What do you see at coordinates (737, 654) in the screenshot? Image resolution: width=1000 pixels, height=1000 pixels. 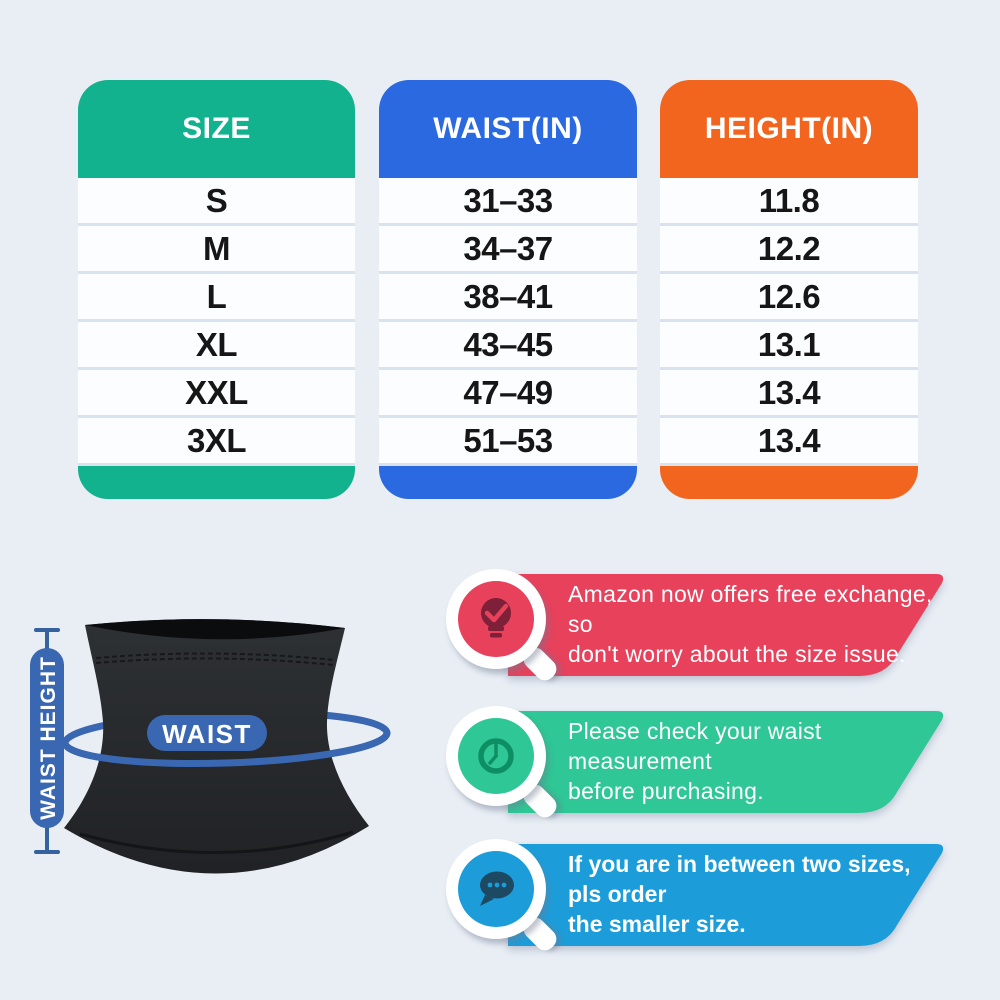 I see `callout-line: don't worry about the size issue.` at bounding box center [737, 654].